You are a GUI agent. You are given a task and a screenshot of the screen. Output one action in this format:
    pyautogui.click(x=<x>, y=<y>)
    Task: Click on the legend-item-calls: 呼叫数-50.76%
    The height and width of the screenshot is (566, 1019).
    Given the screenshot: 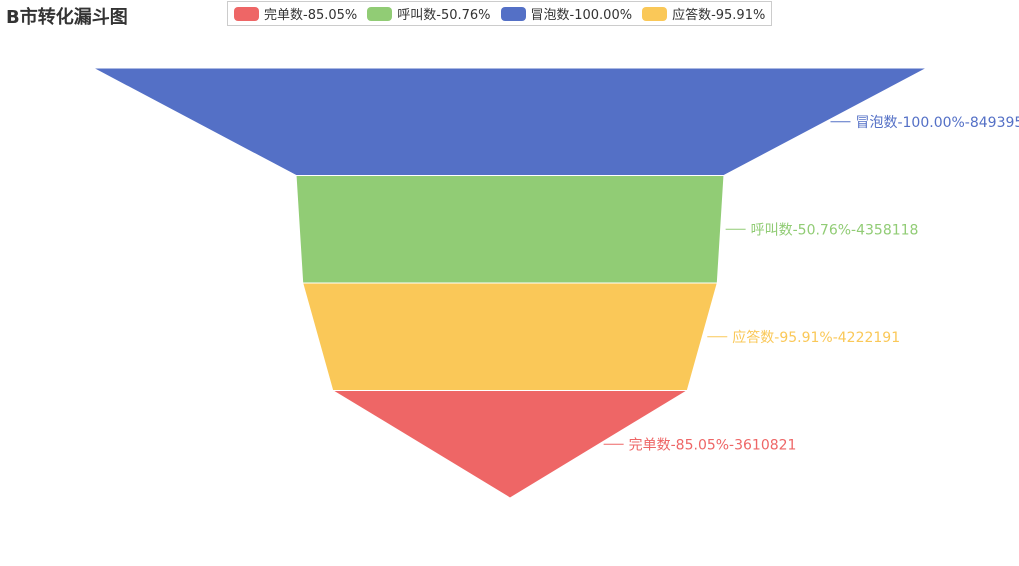 What is the action you would take?
    pyautogui.click(x=429, y=13)
    